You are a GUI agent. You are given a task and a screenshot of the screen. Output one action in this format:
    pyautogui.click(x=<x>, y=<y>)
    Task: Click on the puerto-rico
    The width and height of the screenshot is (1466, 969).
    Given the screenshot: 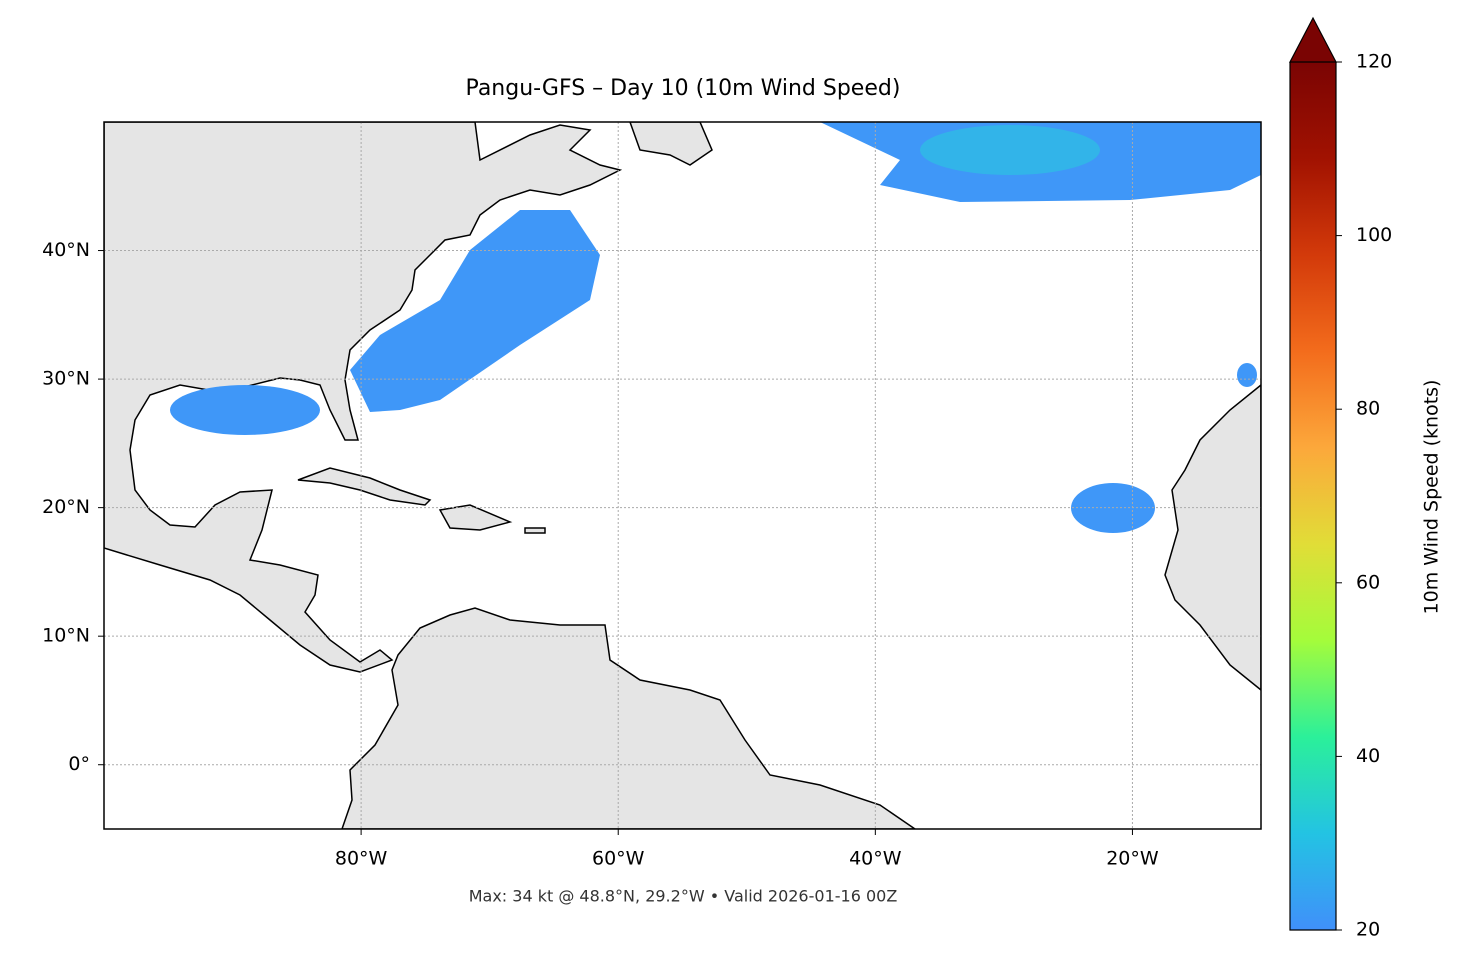 What is the action you would take?
    pyautogui.click(x=535, y=530)
    